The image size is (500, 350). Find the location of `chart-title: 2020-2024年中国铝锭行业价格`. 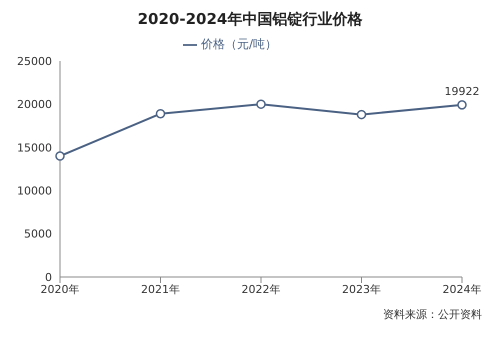

chart-title: 2020-2024年中国铝锭行业价格 is located at coordinates (250, 19).